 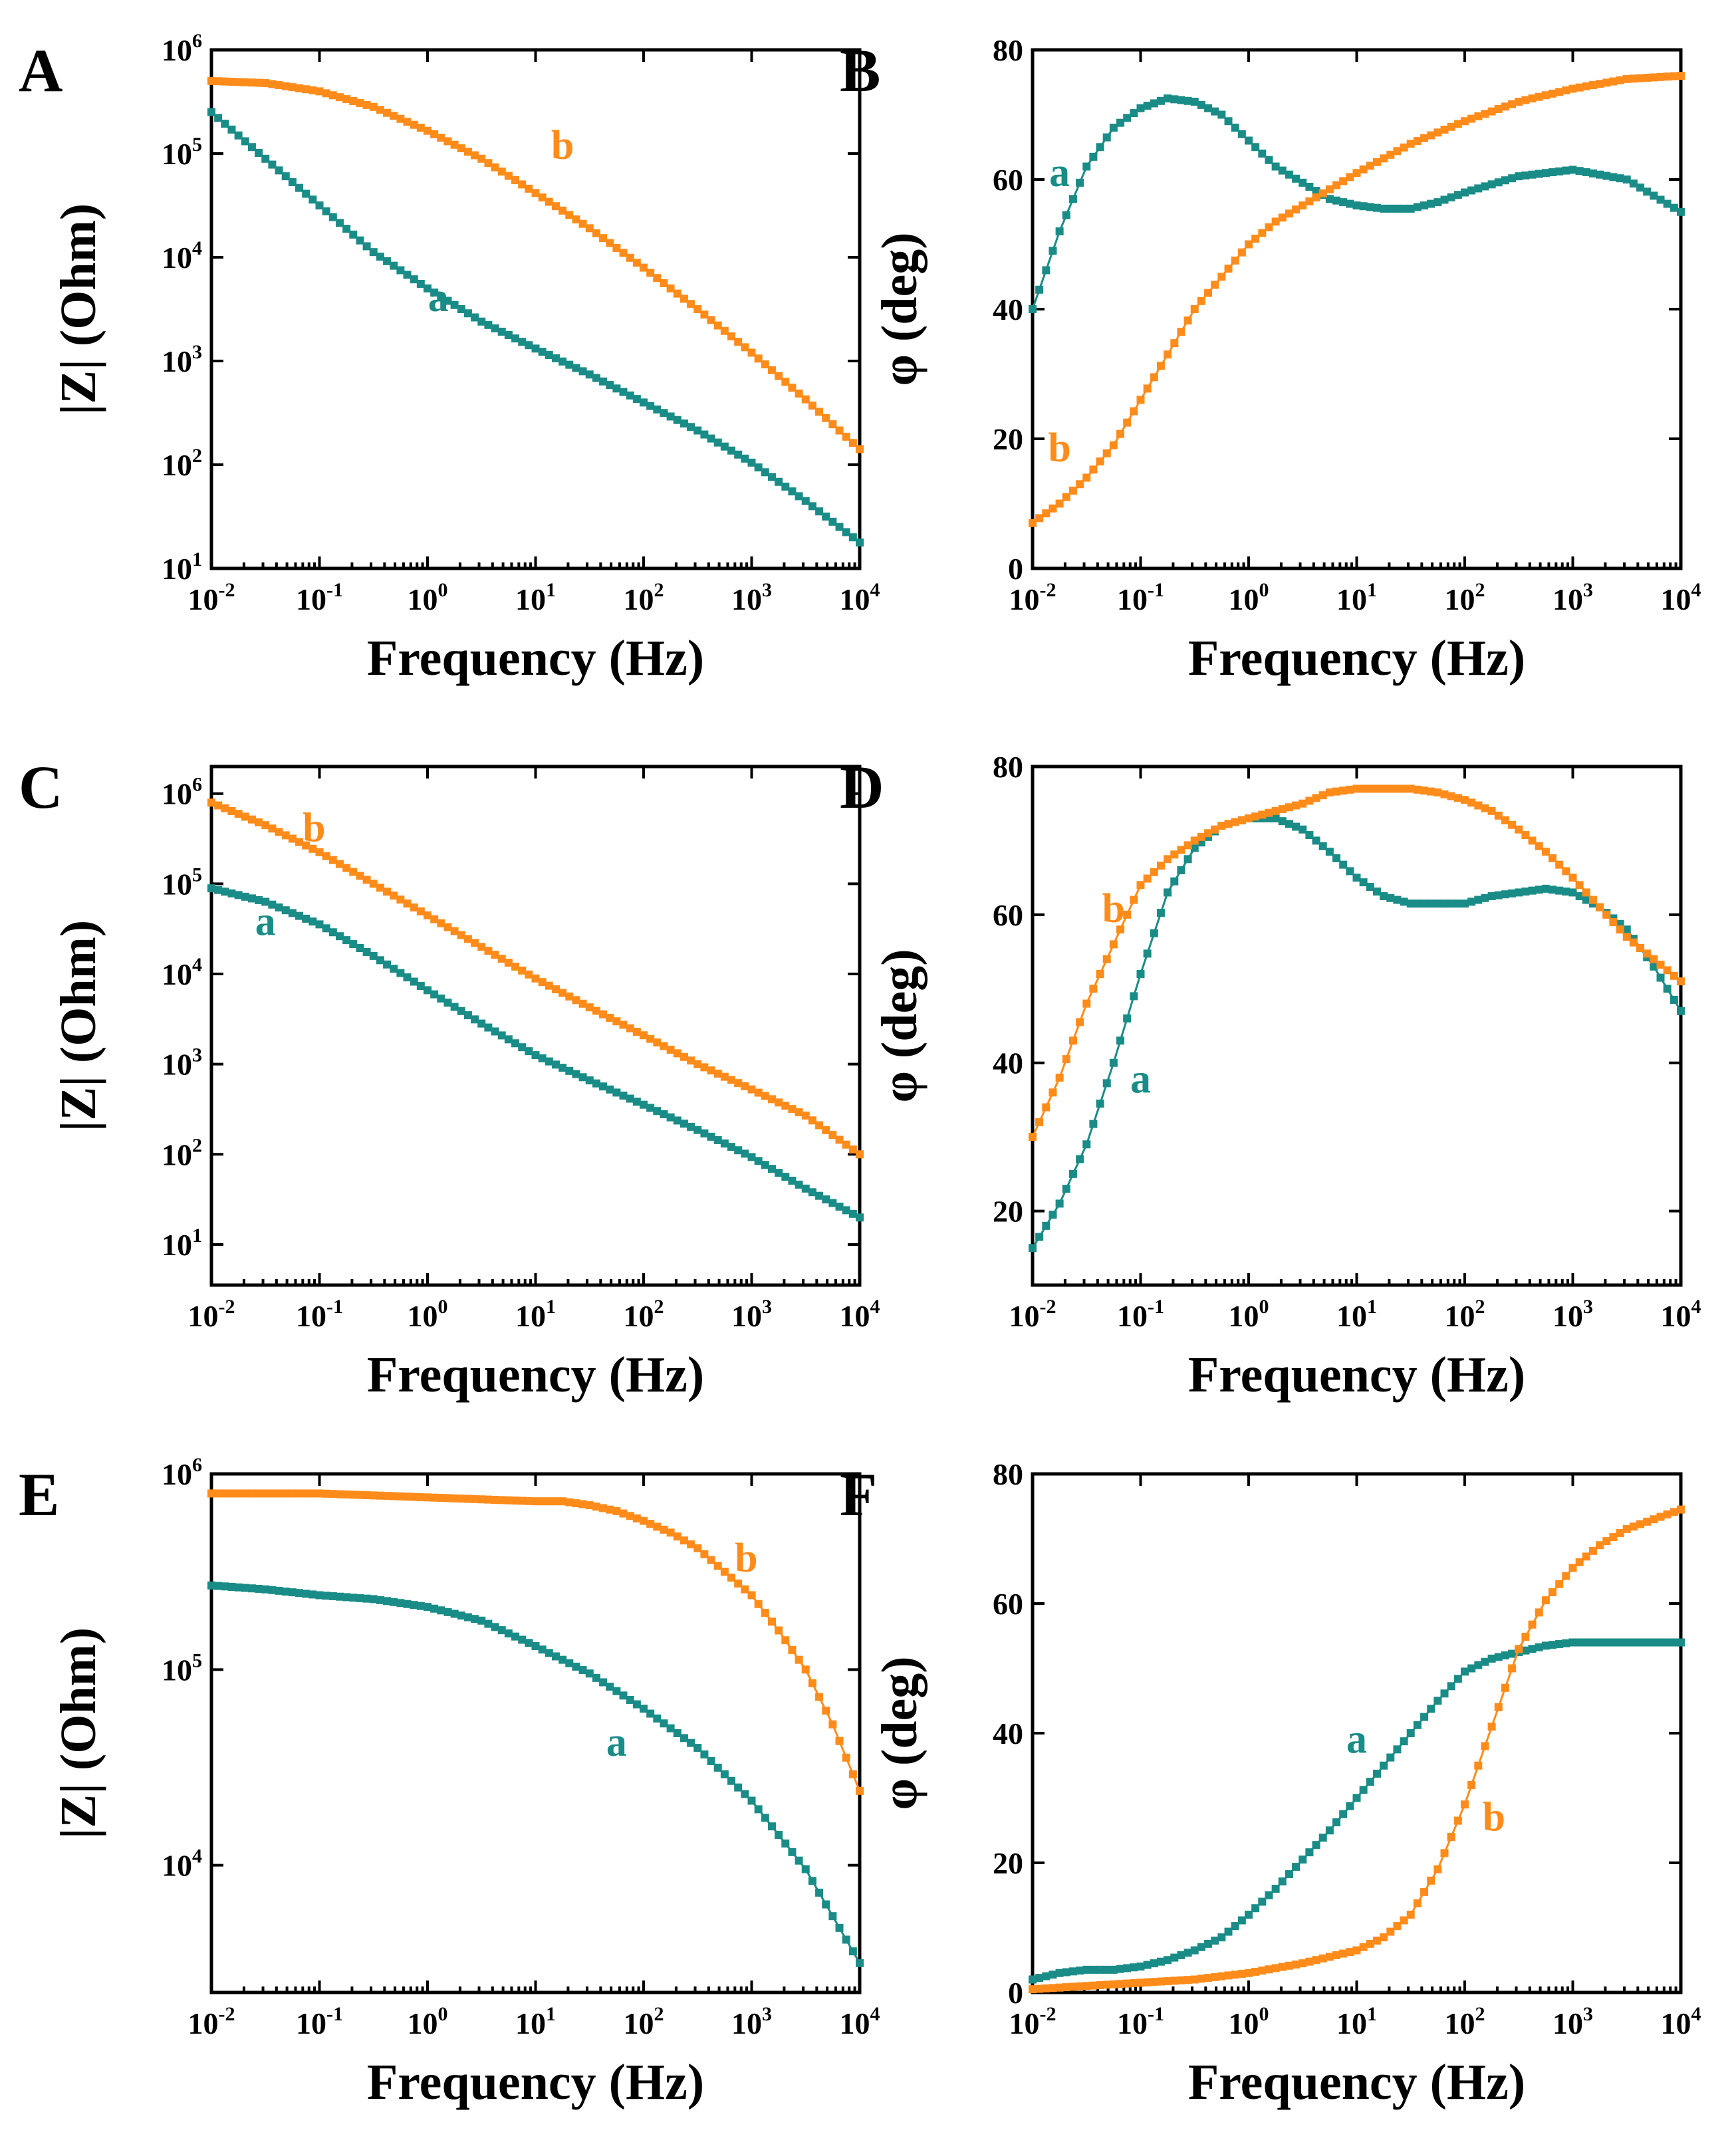 What do you see at coordinates (1249, 597) in the screenshot?
I see `x-tick-label: 10⁰` at bounding box center [1249, 597].